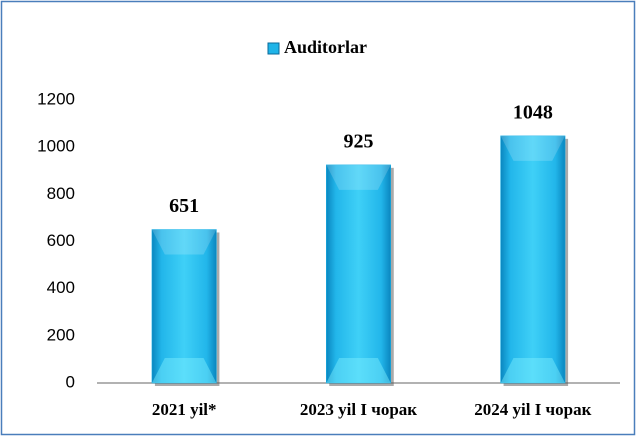  I want to click on y-tick-label: 400, so click(61, 287).